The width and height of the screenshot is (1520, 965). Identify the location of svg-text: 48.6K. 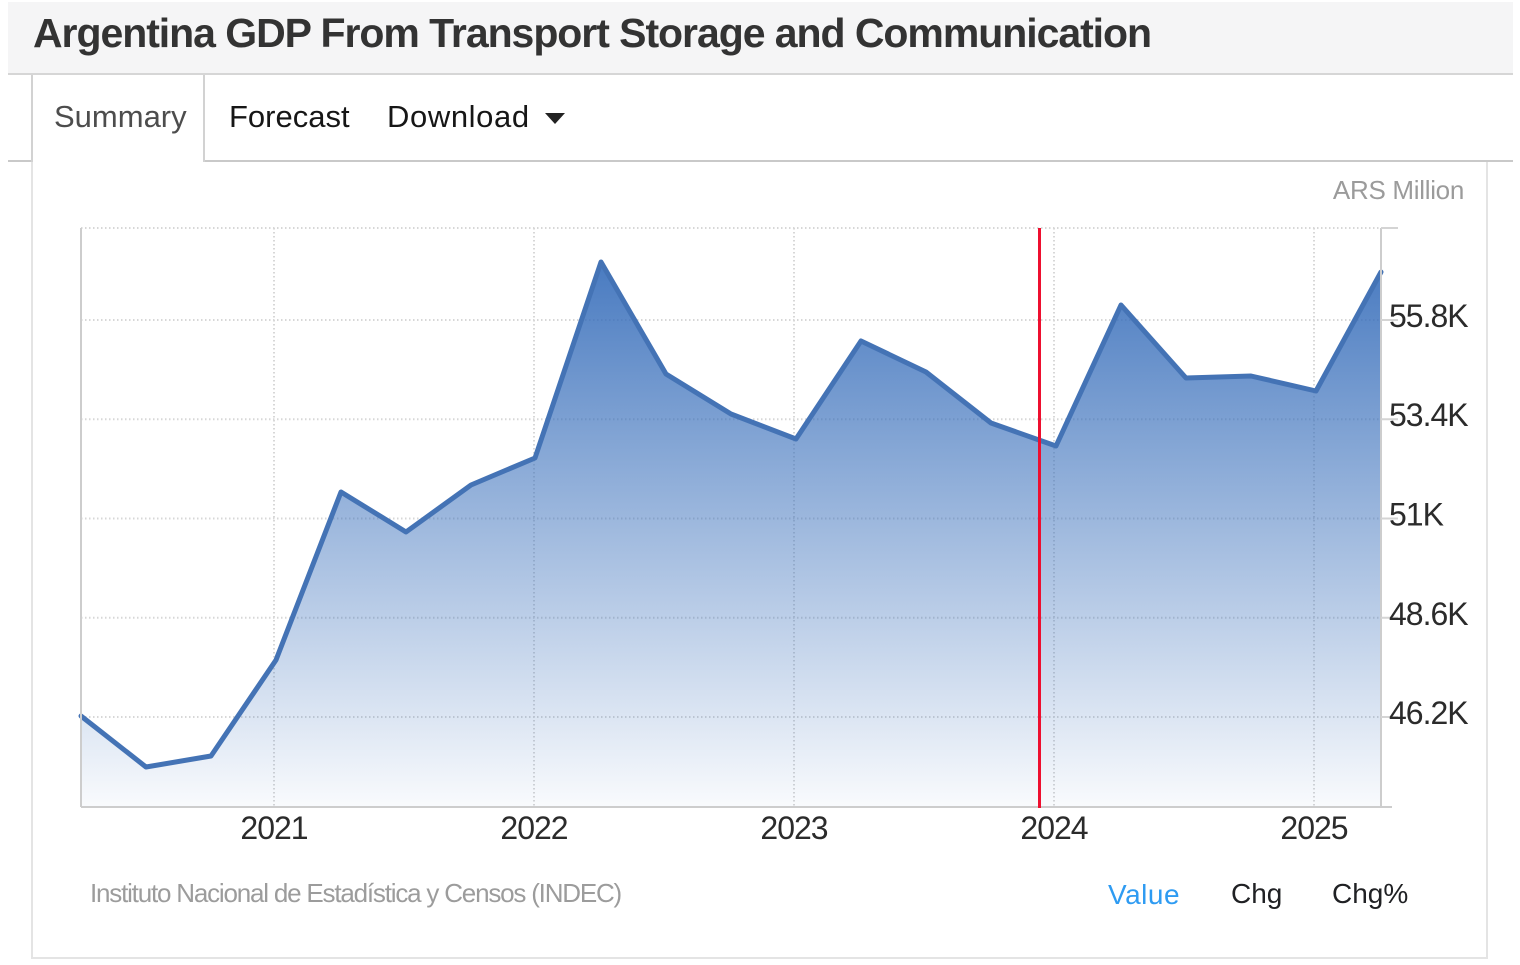
(1428, 614).